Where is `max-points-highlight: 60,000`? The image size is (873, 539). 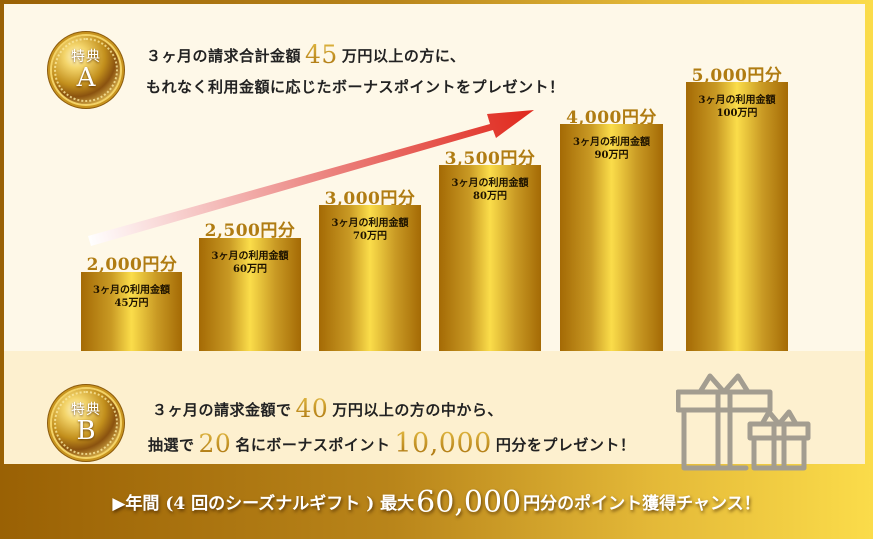
max-points-highlight: 60,000 is located at coordinates (469, 502).